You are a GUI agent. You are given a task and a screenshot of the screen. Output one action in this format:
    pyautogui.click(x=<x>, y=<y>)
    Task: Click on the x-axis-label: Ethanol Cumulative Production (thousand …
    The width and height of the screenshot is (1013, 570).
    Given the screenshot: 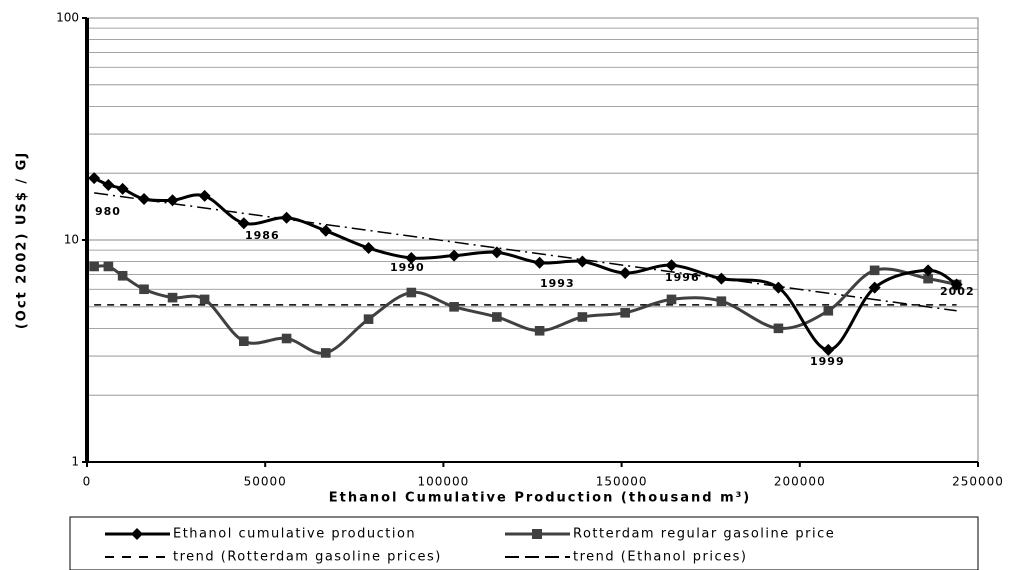 What is the action you would take?
    pyautogui.click(x=540, y=498)
    